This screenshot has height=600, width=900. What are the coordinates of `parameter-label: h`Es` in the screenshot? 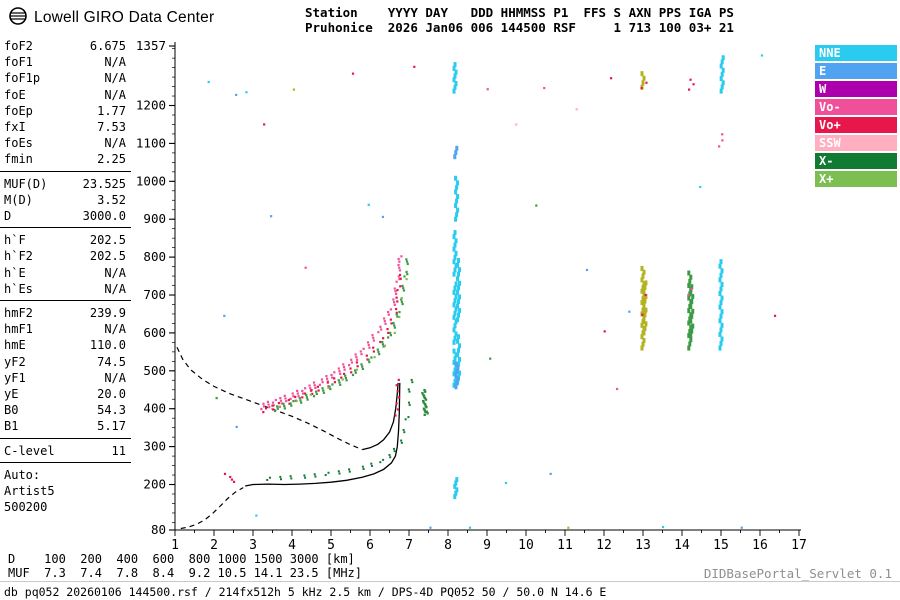 It's located at (18, 288).